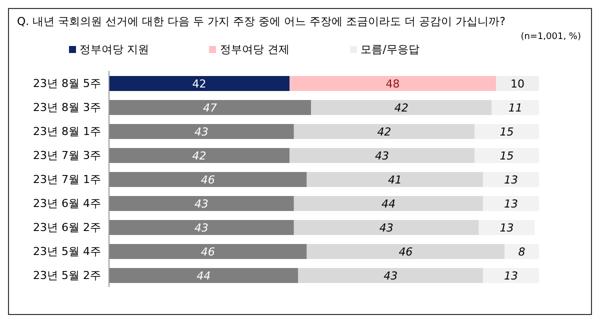 This screenshot has width=600, height=323. I want to click on data-label: 48, so click(393, 84).